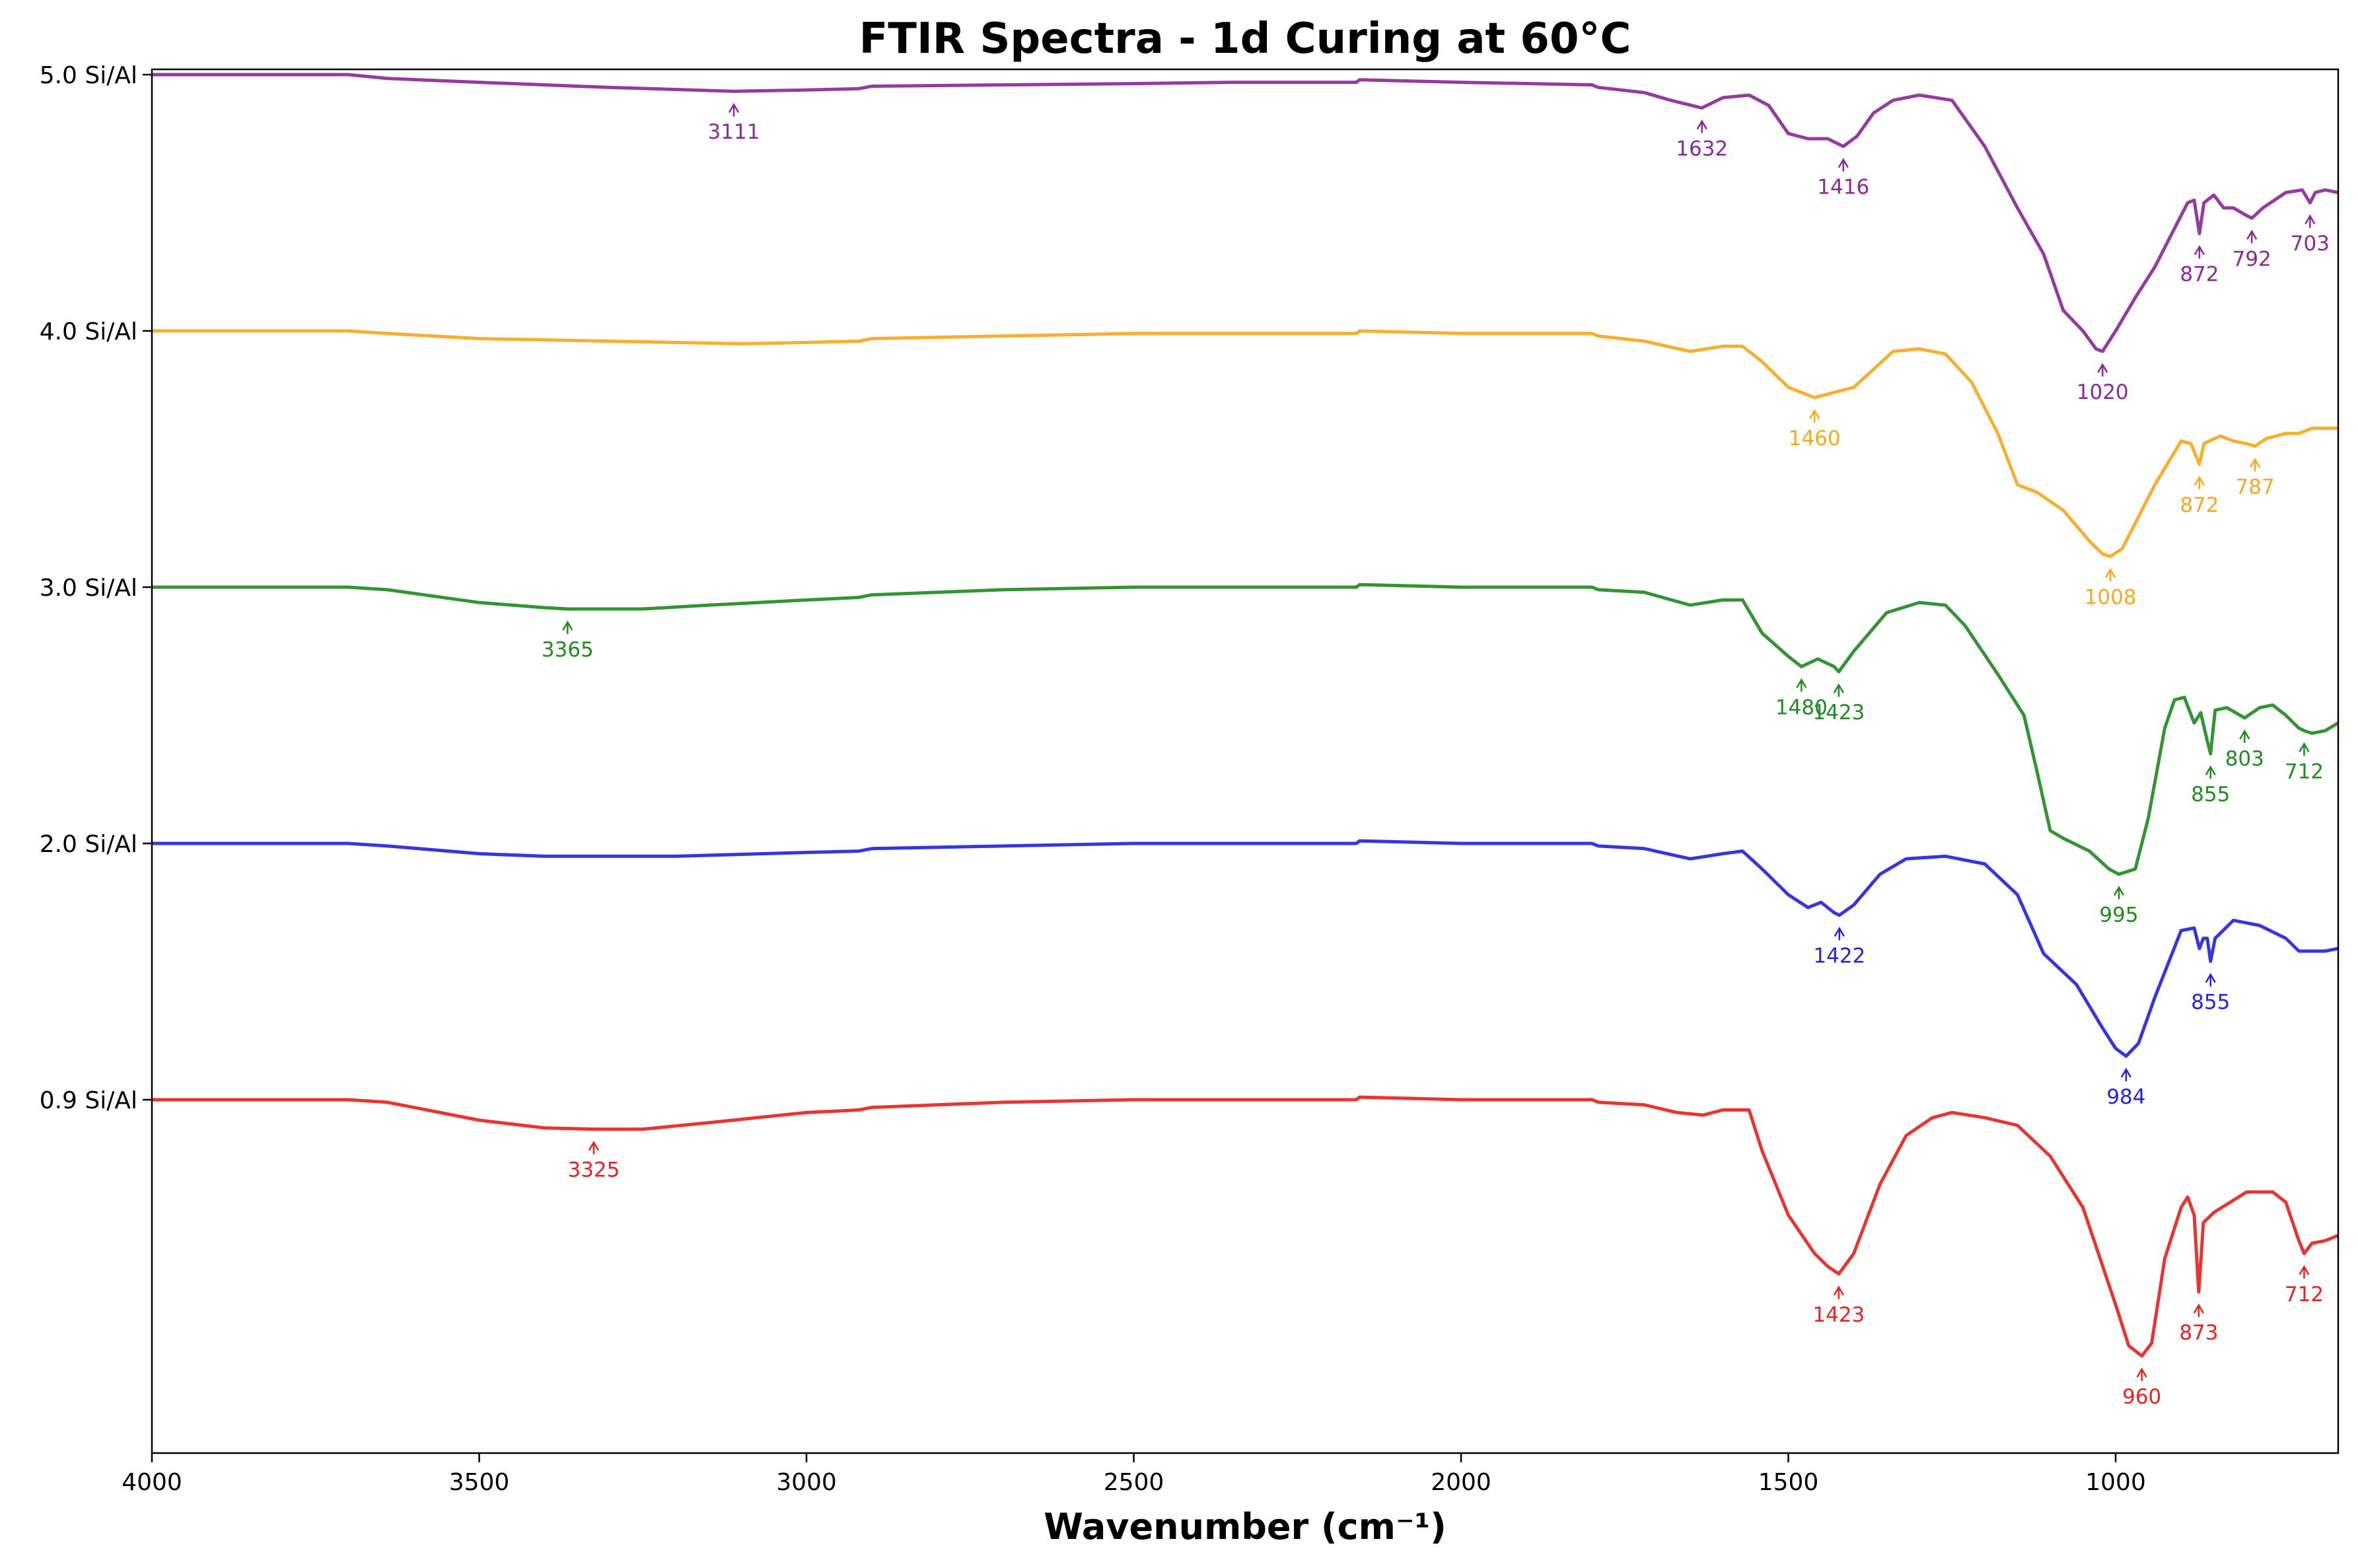 Image resolution: width=2358 pixels, height=1568 pixels. What do you see at coordinates (1461, 1482) in the screenshot?
I see `x-tick-label-2000: 2000` at bounding box center [1461, 1482].